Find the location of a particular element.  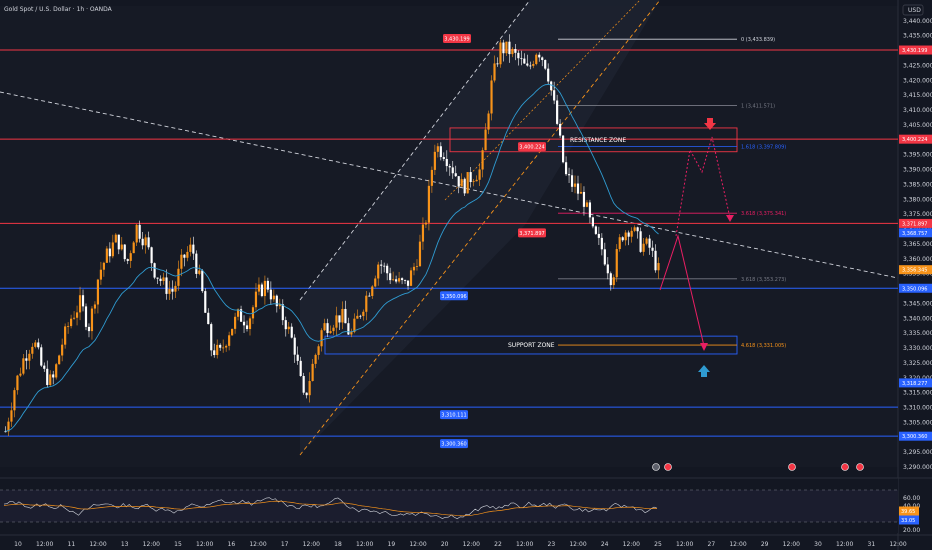

fib-level-label: 0 (3,433.839) is located at coordinates (758, 40).